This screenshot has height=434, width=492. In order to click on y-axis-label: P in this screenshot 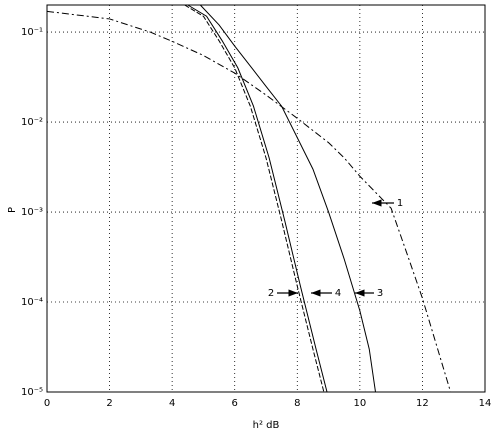, I will do `click(12, 210)`.